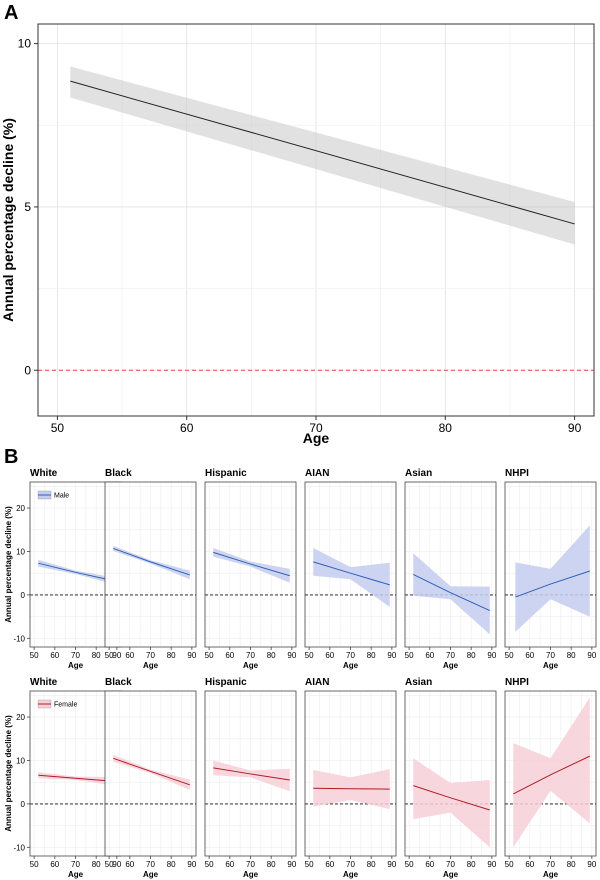 Image resolution: width=600 pixels, height=880 pixels. Describe the element at coordinates (61, 496) in the screenshot. I see `legend-label-male: Male` at that location.